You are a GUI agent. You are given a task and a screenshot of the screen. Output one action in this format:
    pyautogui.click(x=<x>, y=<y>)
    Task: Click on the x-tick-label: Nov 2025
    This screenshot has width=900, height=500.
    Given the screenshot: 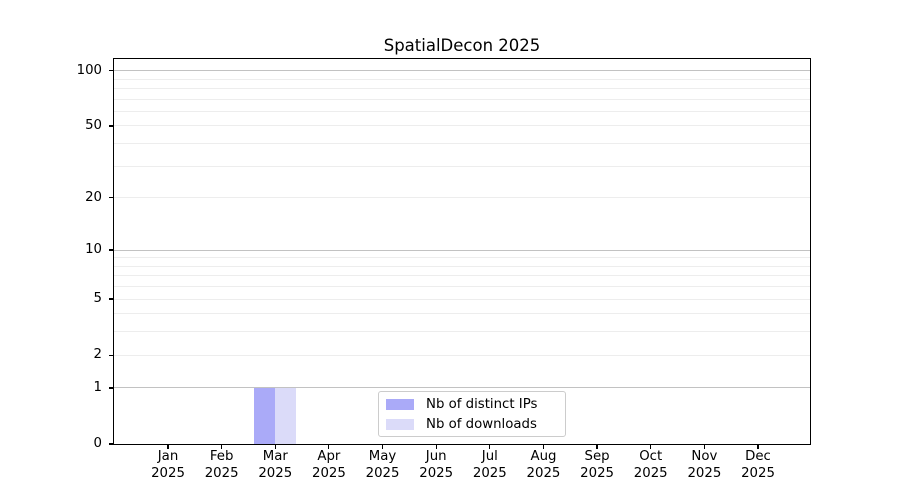 What is the action you would take?
    pyautogui.click(x=704, y=465)
    